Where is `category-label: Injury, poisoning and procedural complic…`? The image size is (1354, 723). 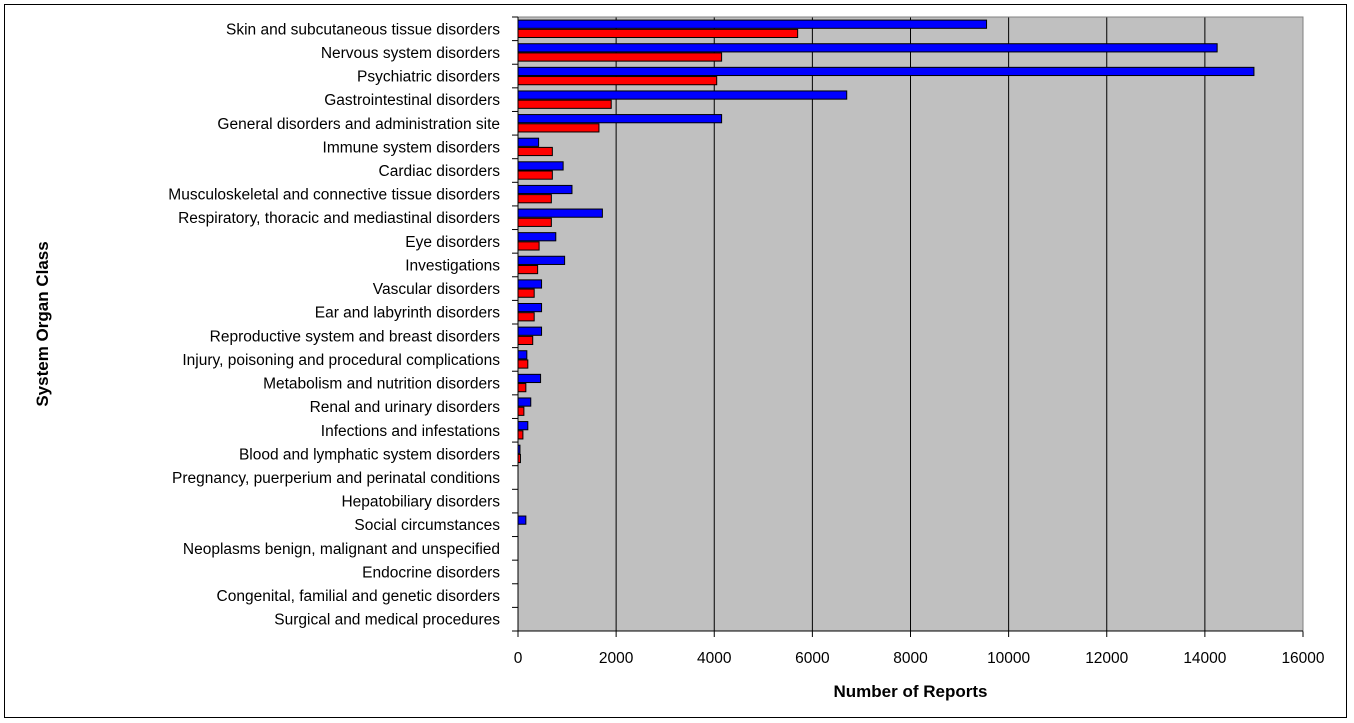 category-label: Injury, poisoning and procedural complic… is located at coordinates (341, 360).